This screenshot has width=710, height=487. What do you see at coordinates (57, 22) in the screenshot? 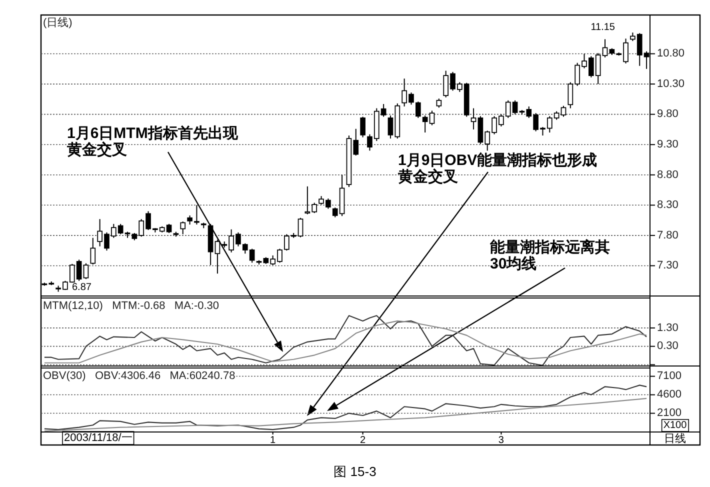
I see `chart-title: (日线)` at bounding box center [57, 22].